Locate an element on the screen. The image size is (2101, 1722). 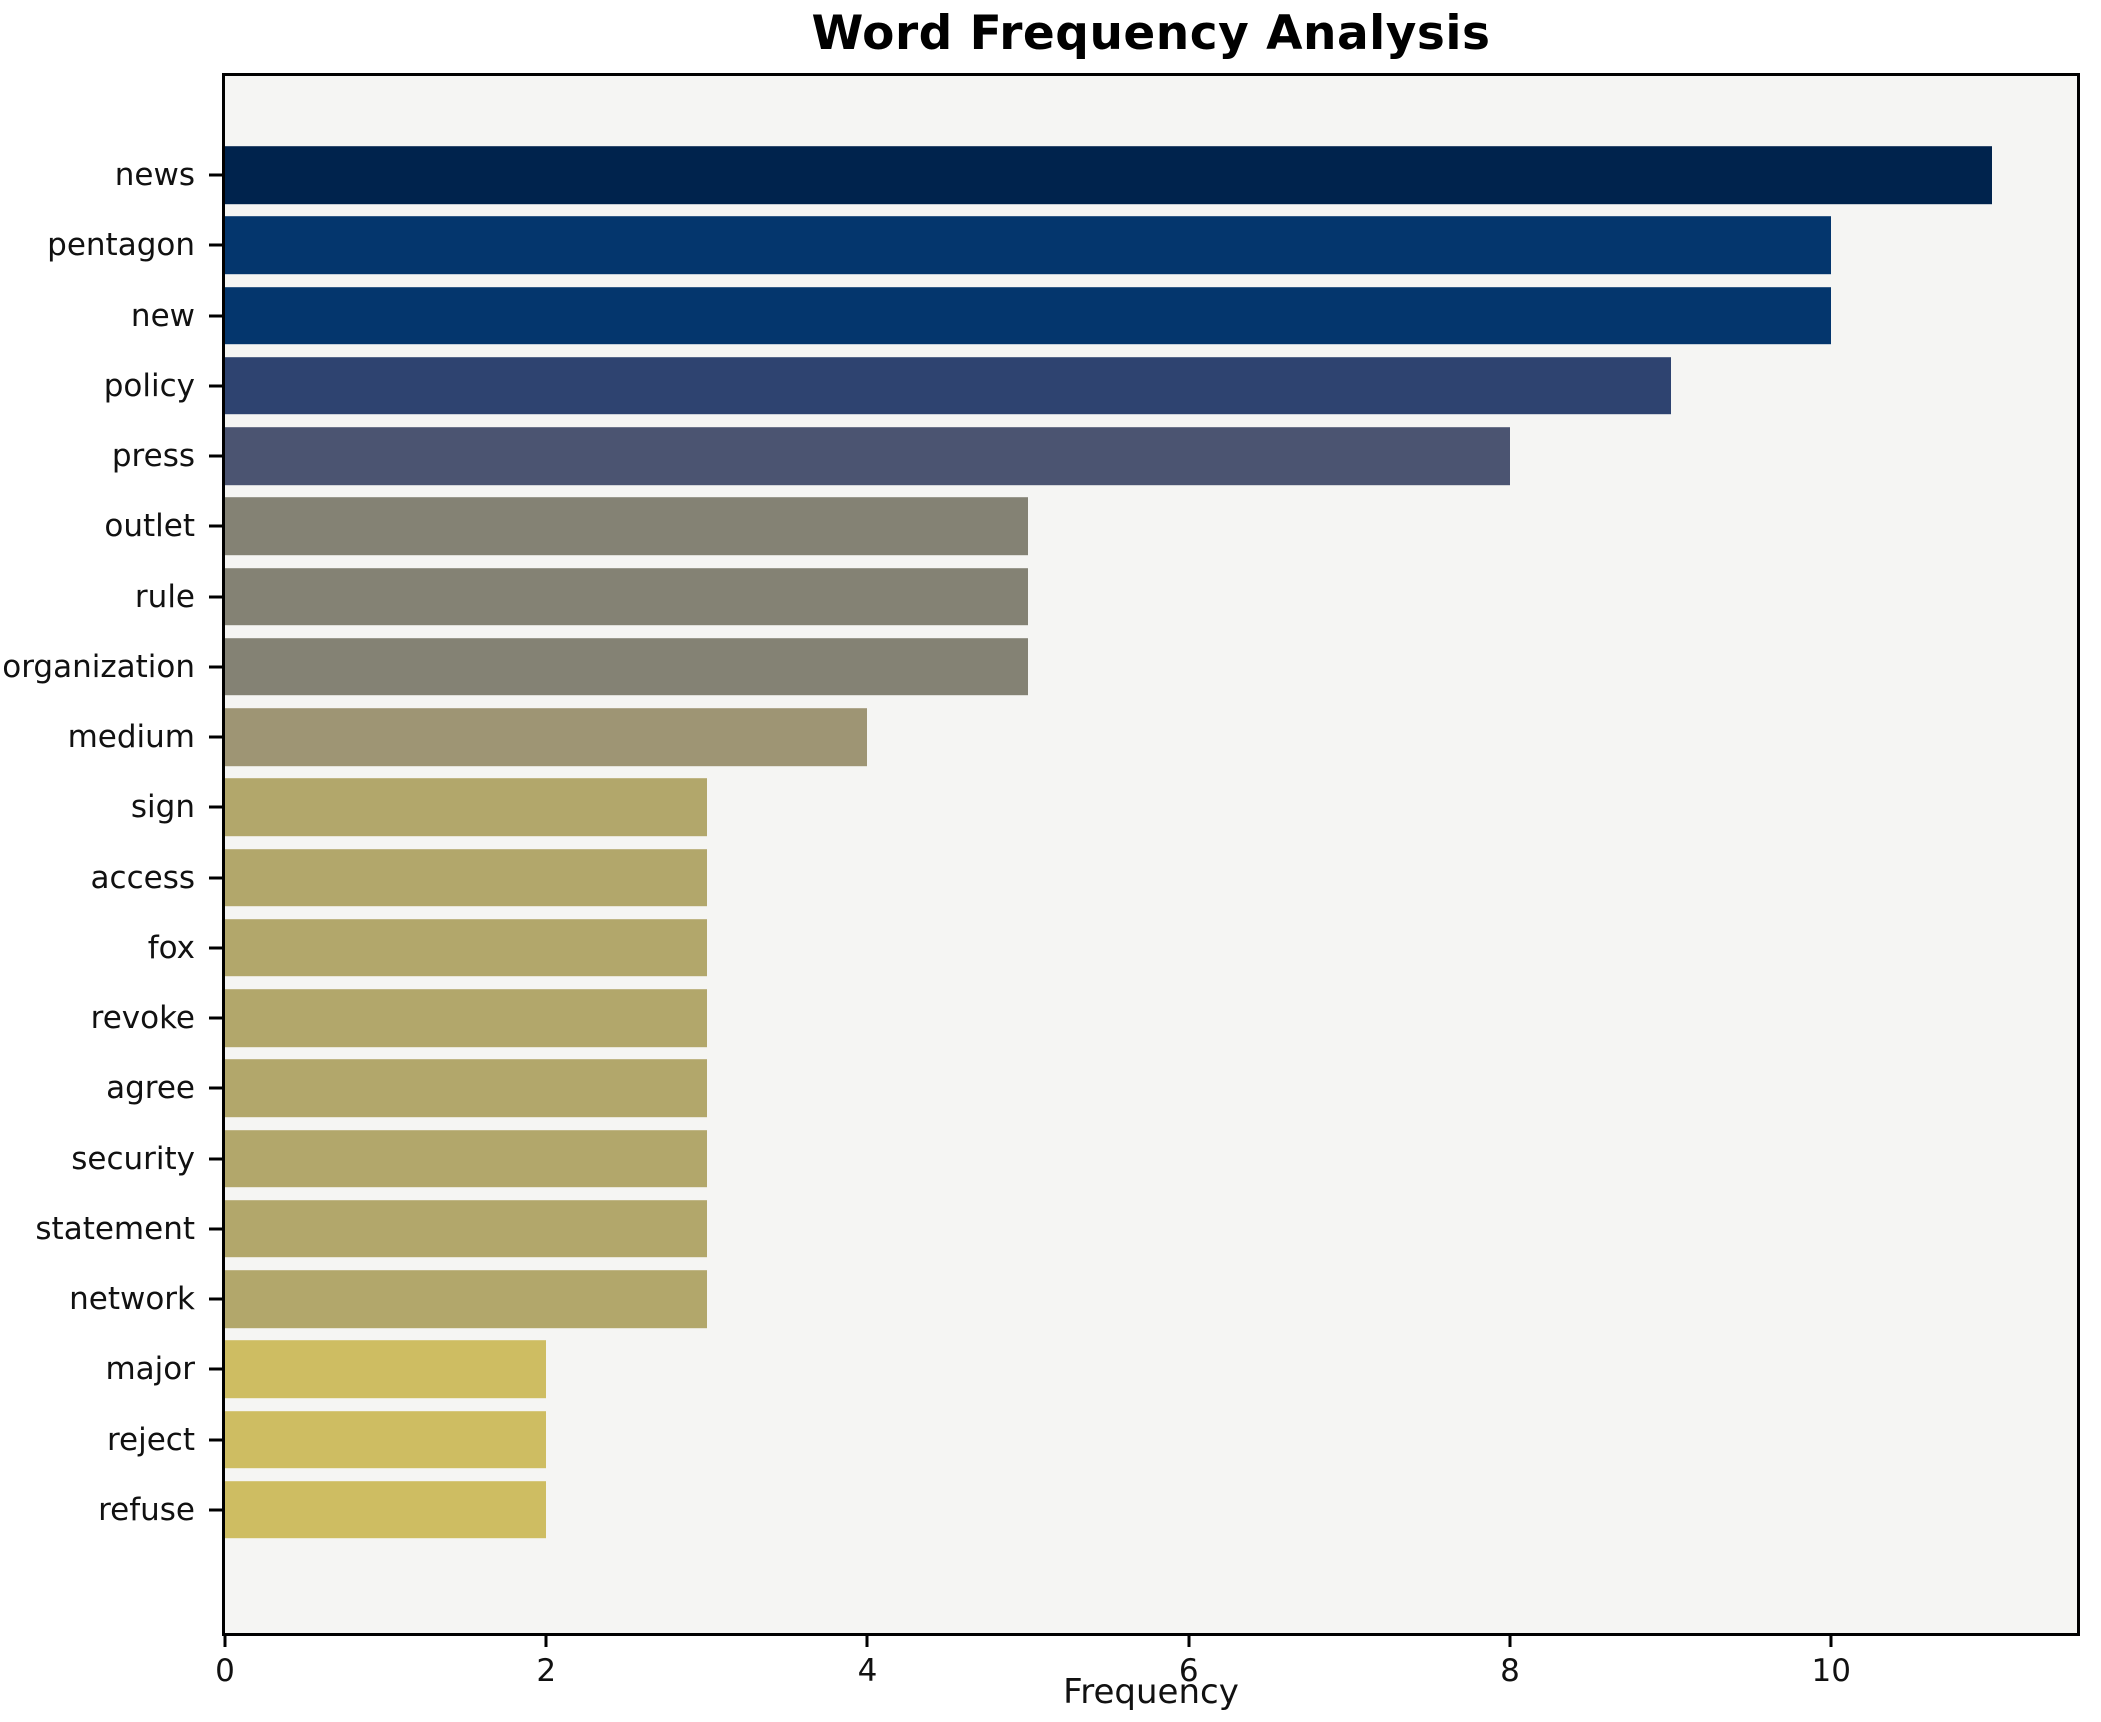
category-label-medium: medium is located at coordinates (131, 737).